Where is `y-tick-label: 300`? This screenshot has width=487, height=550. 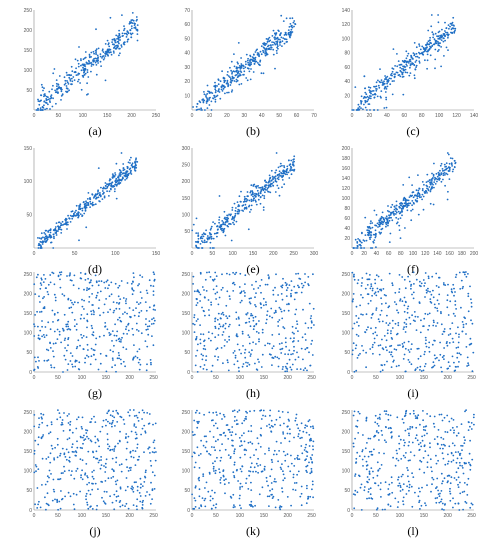
y-tick-label: 300 is located at coordinates (186, 149).